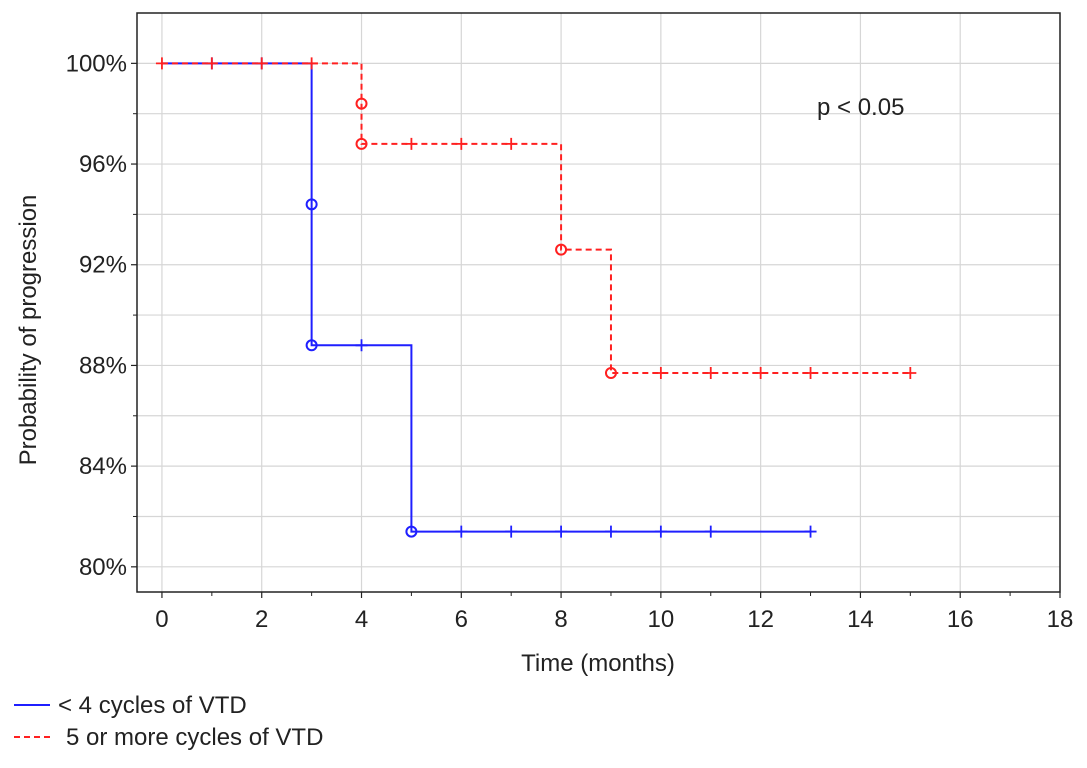  I want to click on x-tick-label: 10, so click(661, 619).